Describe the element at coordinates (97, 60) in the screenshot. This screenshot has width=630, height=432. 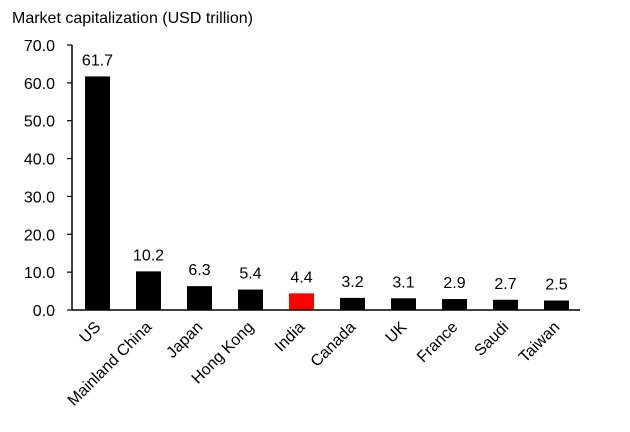
I see `value-label: 61.7` at that location.